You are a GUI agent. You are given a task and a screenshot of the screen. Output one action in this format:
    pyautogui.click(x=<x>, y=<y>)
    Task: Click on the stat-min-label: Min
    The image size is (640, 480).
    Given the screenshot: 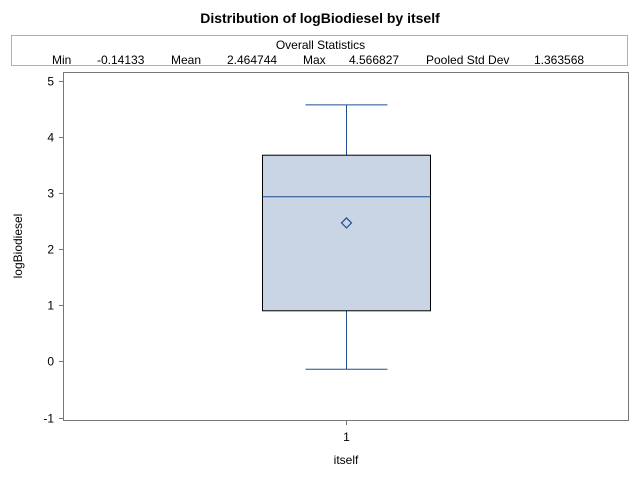 What is the action you would take?
    pyautogui.click(x=62, y=60)
    